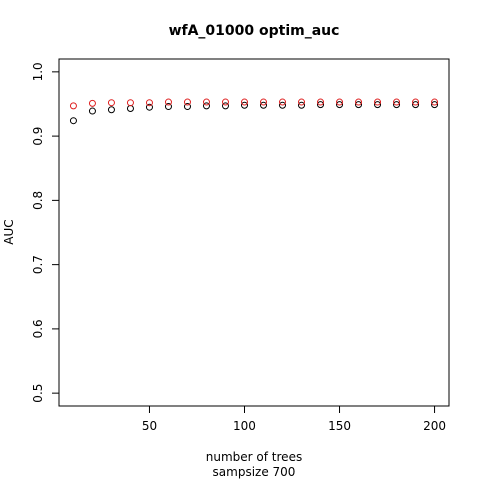  Describe the element at coordinates (38, 393) in the screenshot. I see `y-tick-label: 0.5` at that location.